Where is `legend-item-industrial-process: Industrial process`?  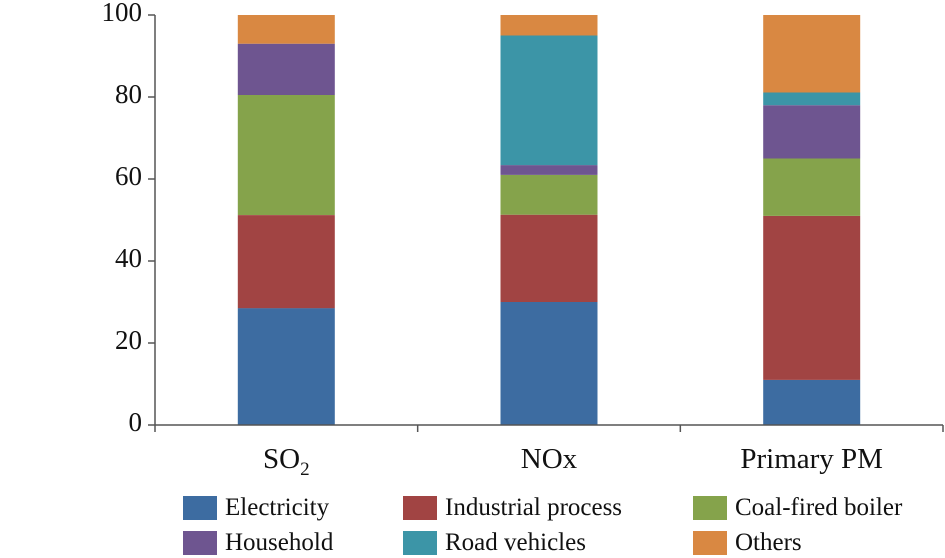 legend-item-industrial-process: Industrial process is located at coordinates (512, 508).